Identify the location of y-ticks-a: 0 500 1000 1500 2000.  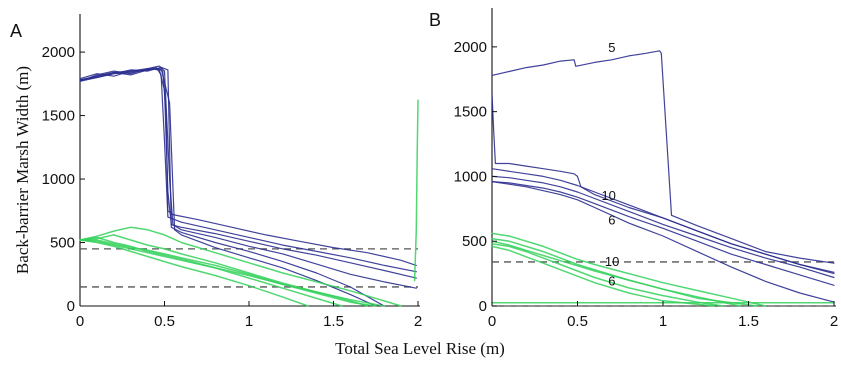
(63, 179).